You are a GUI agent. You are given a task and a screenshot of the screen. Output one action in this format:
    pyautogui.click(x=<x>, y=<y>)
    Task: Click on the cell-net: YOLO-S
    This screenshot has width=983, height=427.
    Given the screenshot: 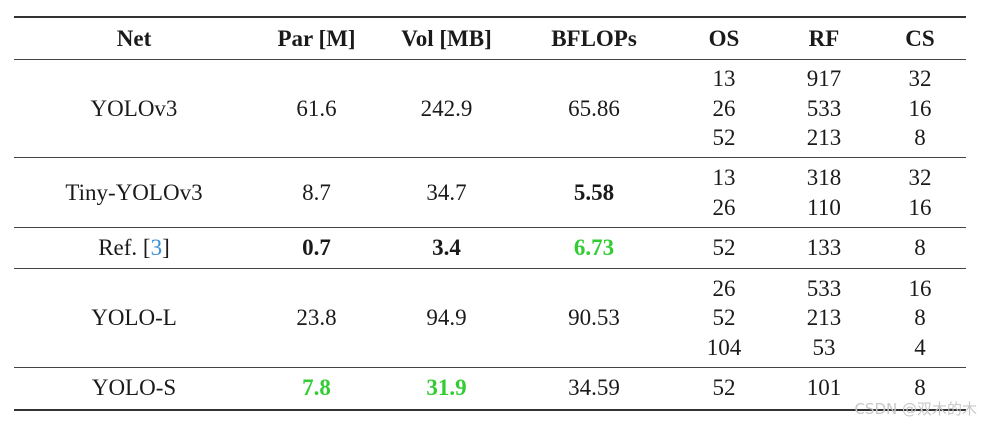 What is the action you would take?
    pyautogui.click(x=134, y=388)
    